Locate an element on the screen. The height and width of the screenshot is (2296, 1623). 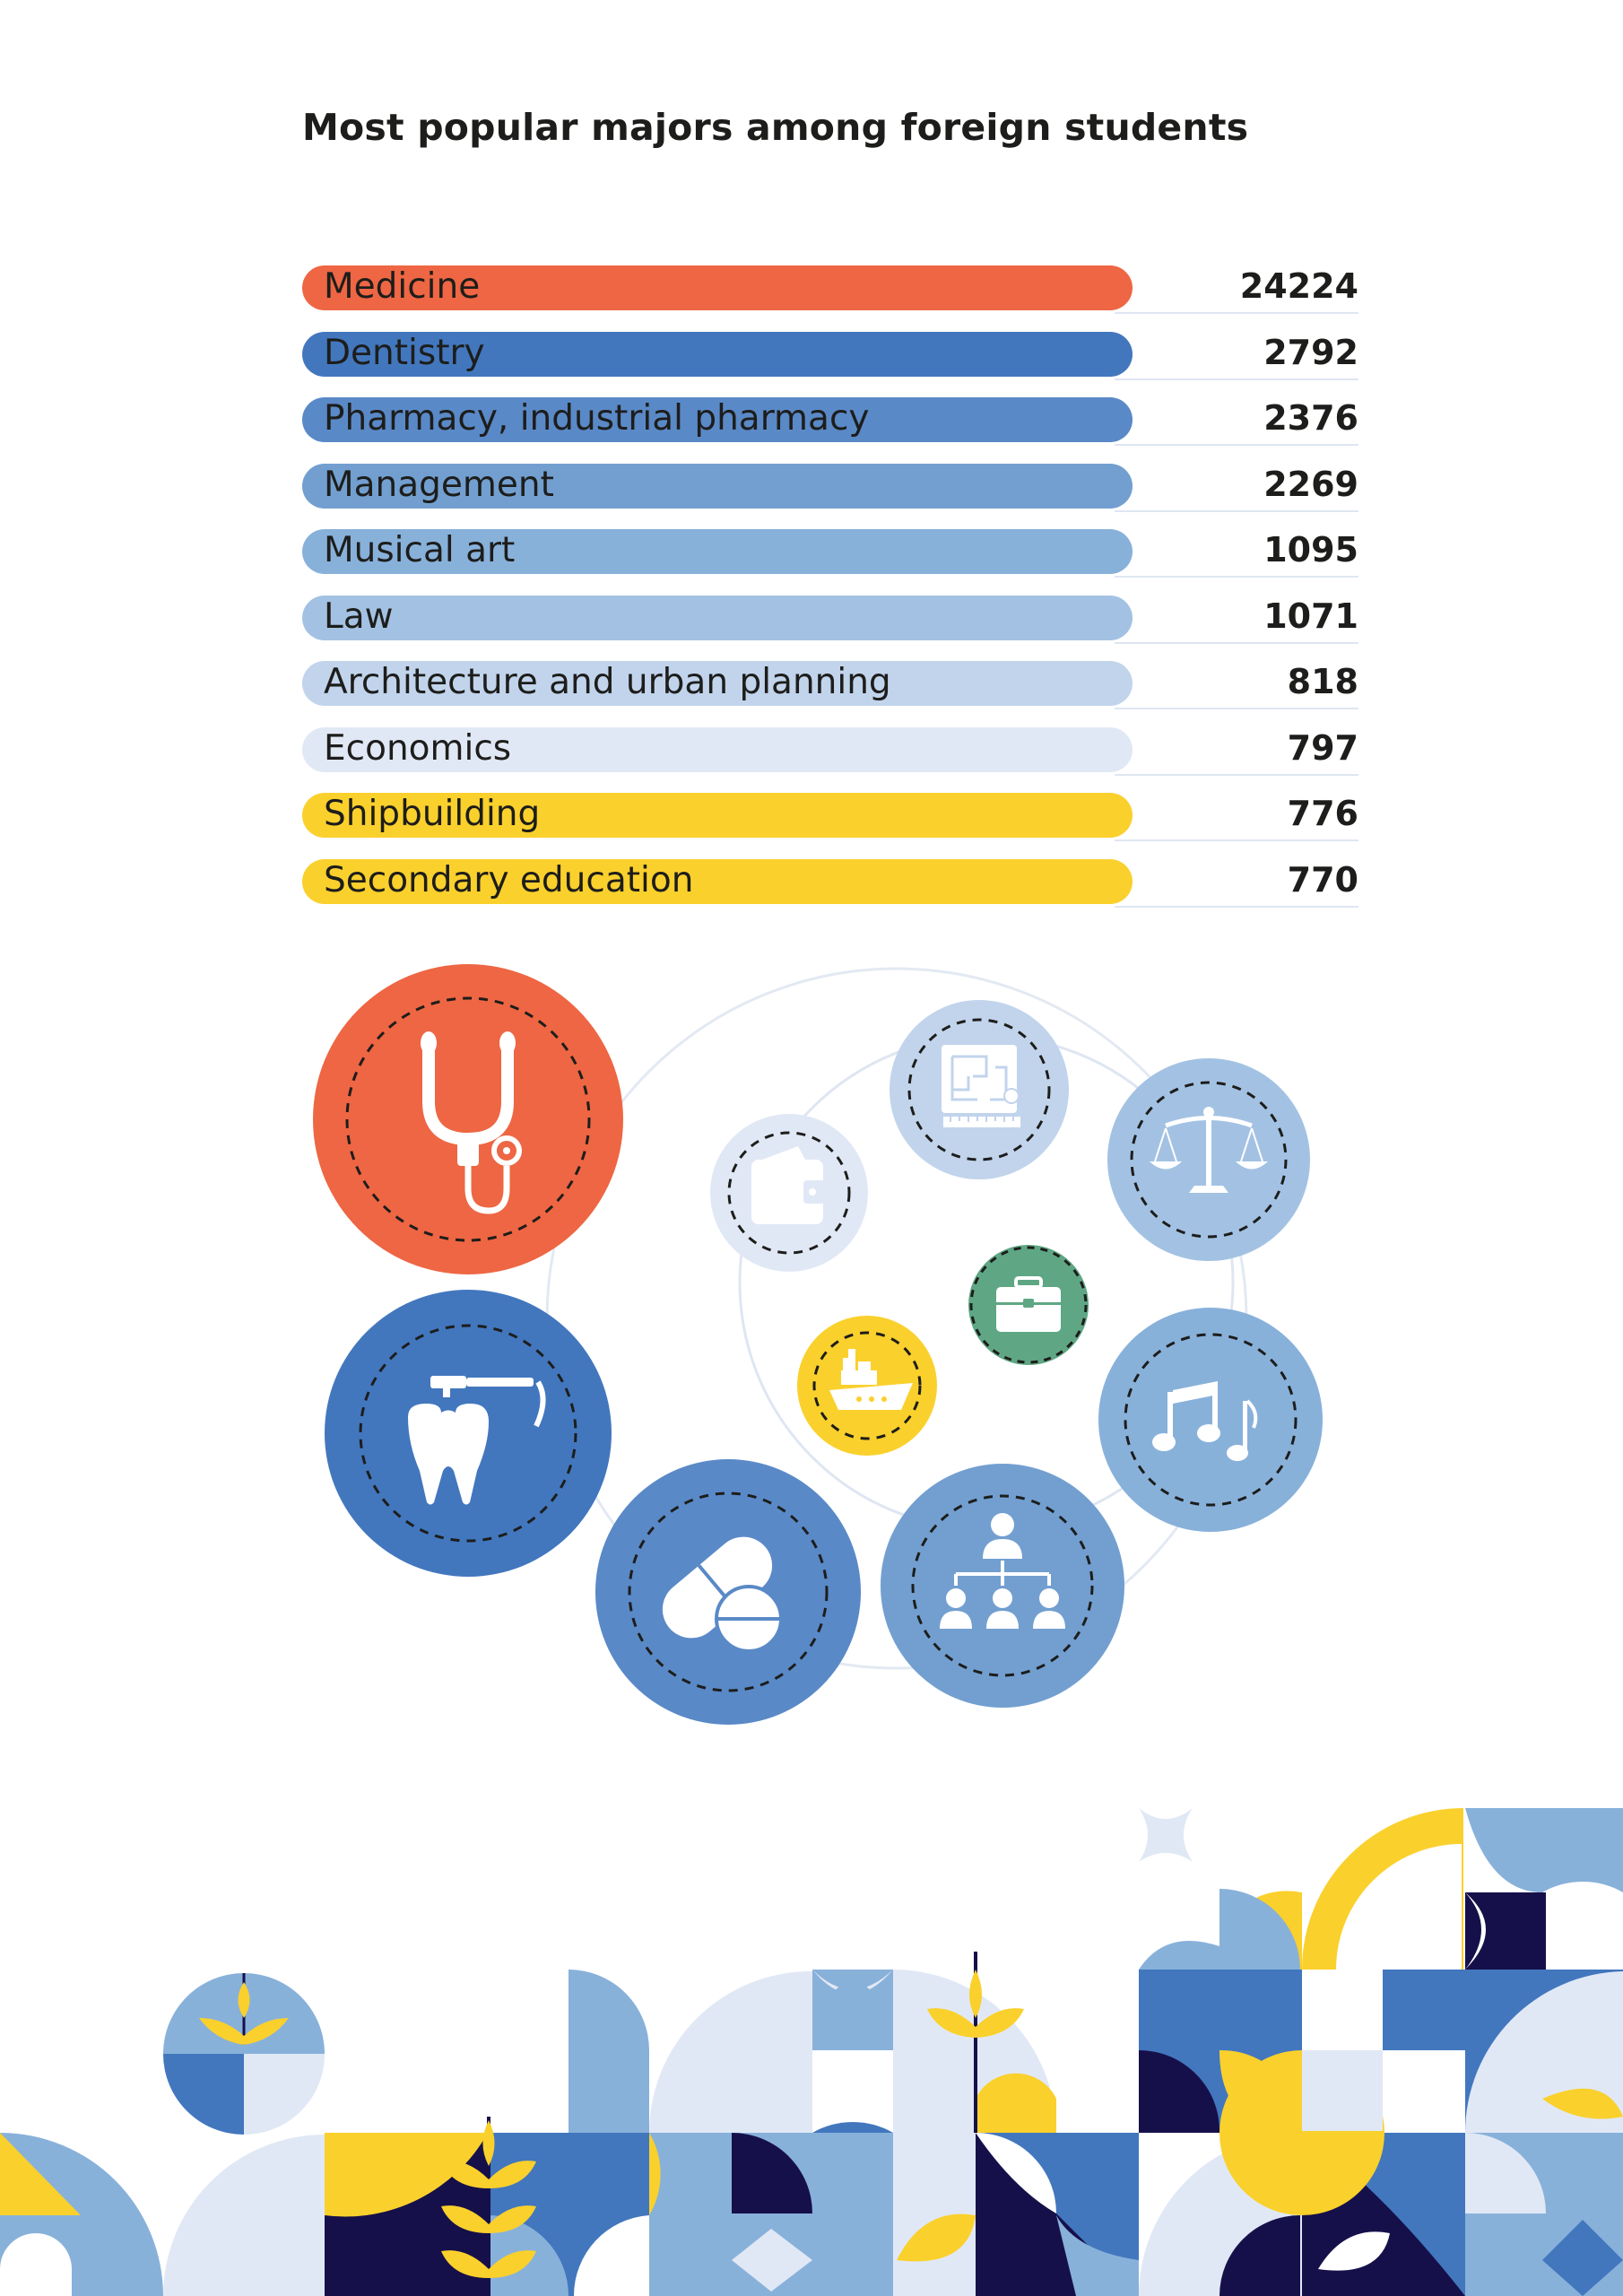
bar-value: 24224 is located at coordinates (1298, 286).